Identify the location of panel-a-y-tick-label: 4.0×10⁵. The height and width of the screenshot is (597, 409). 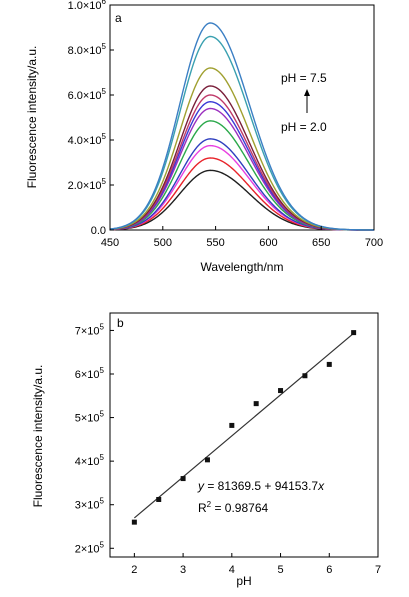
(87, 139).